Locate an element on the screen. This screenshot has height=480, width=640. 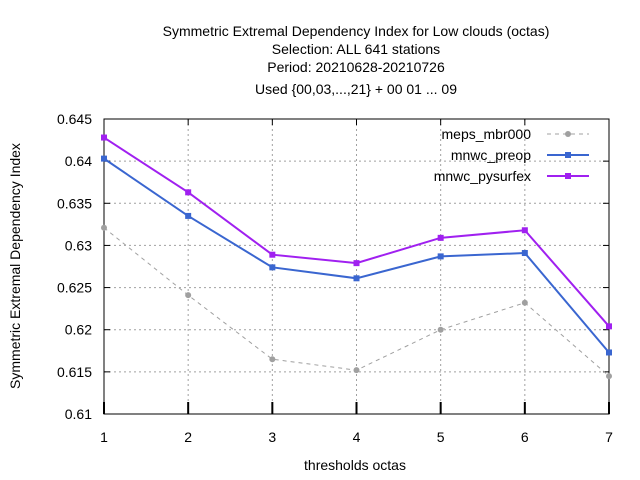
x-tick-label: 4 is located at coordinates (357, 437).